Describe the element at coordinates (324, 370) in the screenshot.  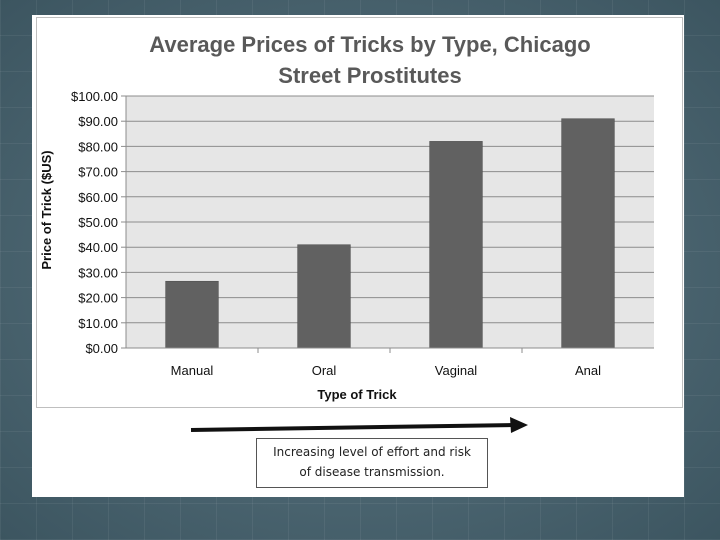
I see `x-tick-label: Oral` at that location.